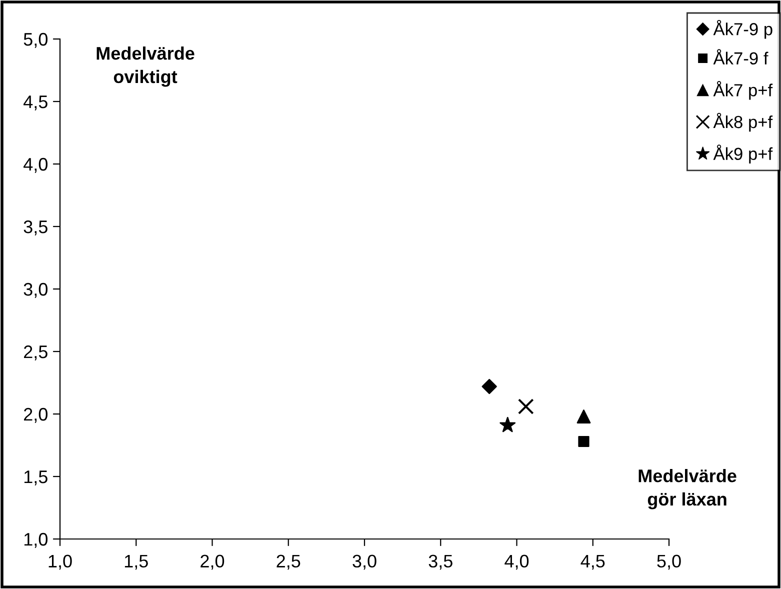 The width and height of the screenshot is (781, 589). Describe the element at coordinates (36, 415) in the screenshot. I see `y-tick-label: 2,0` at that location.